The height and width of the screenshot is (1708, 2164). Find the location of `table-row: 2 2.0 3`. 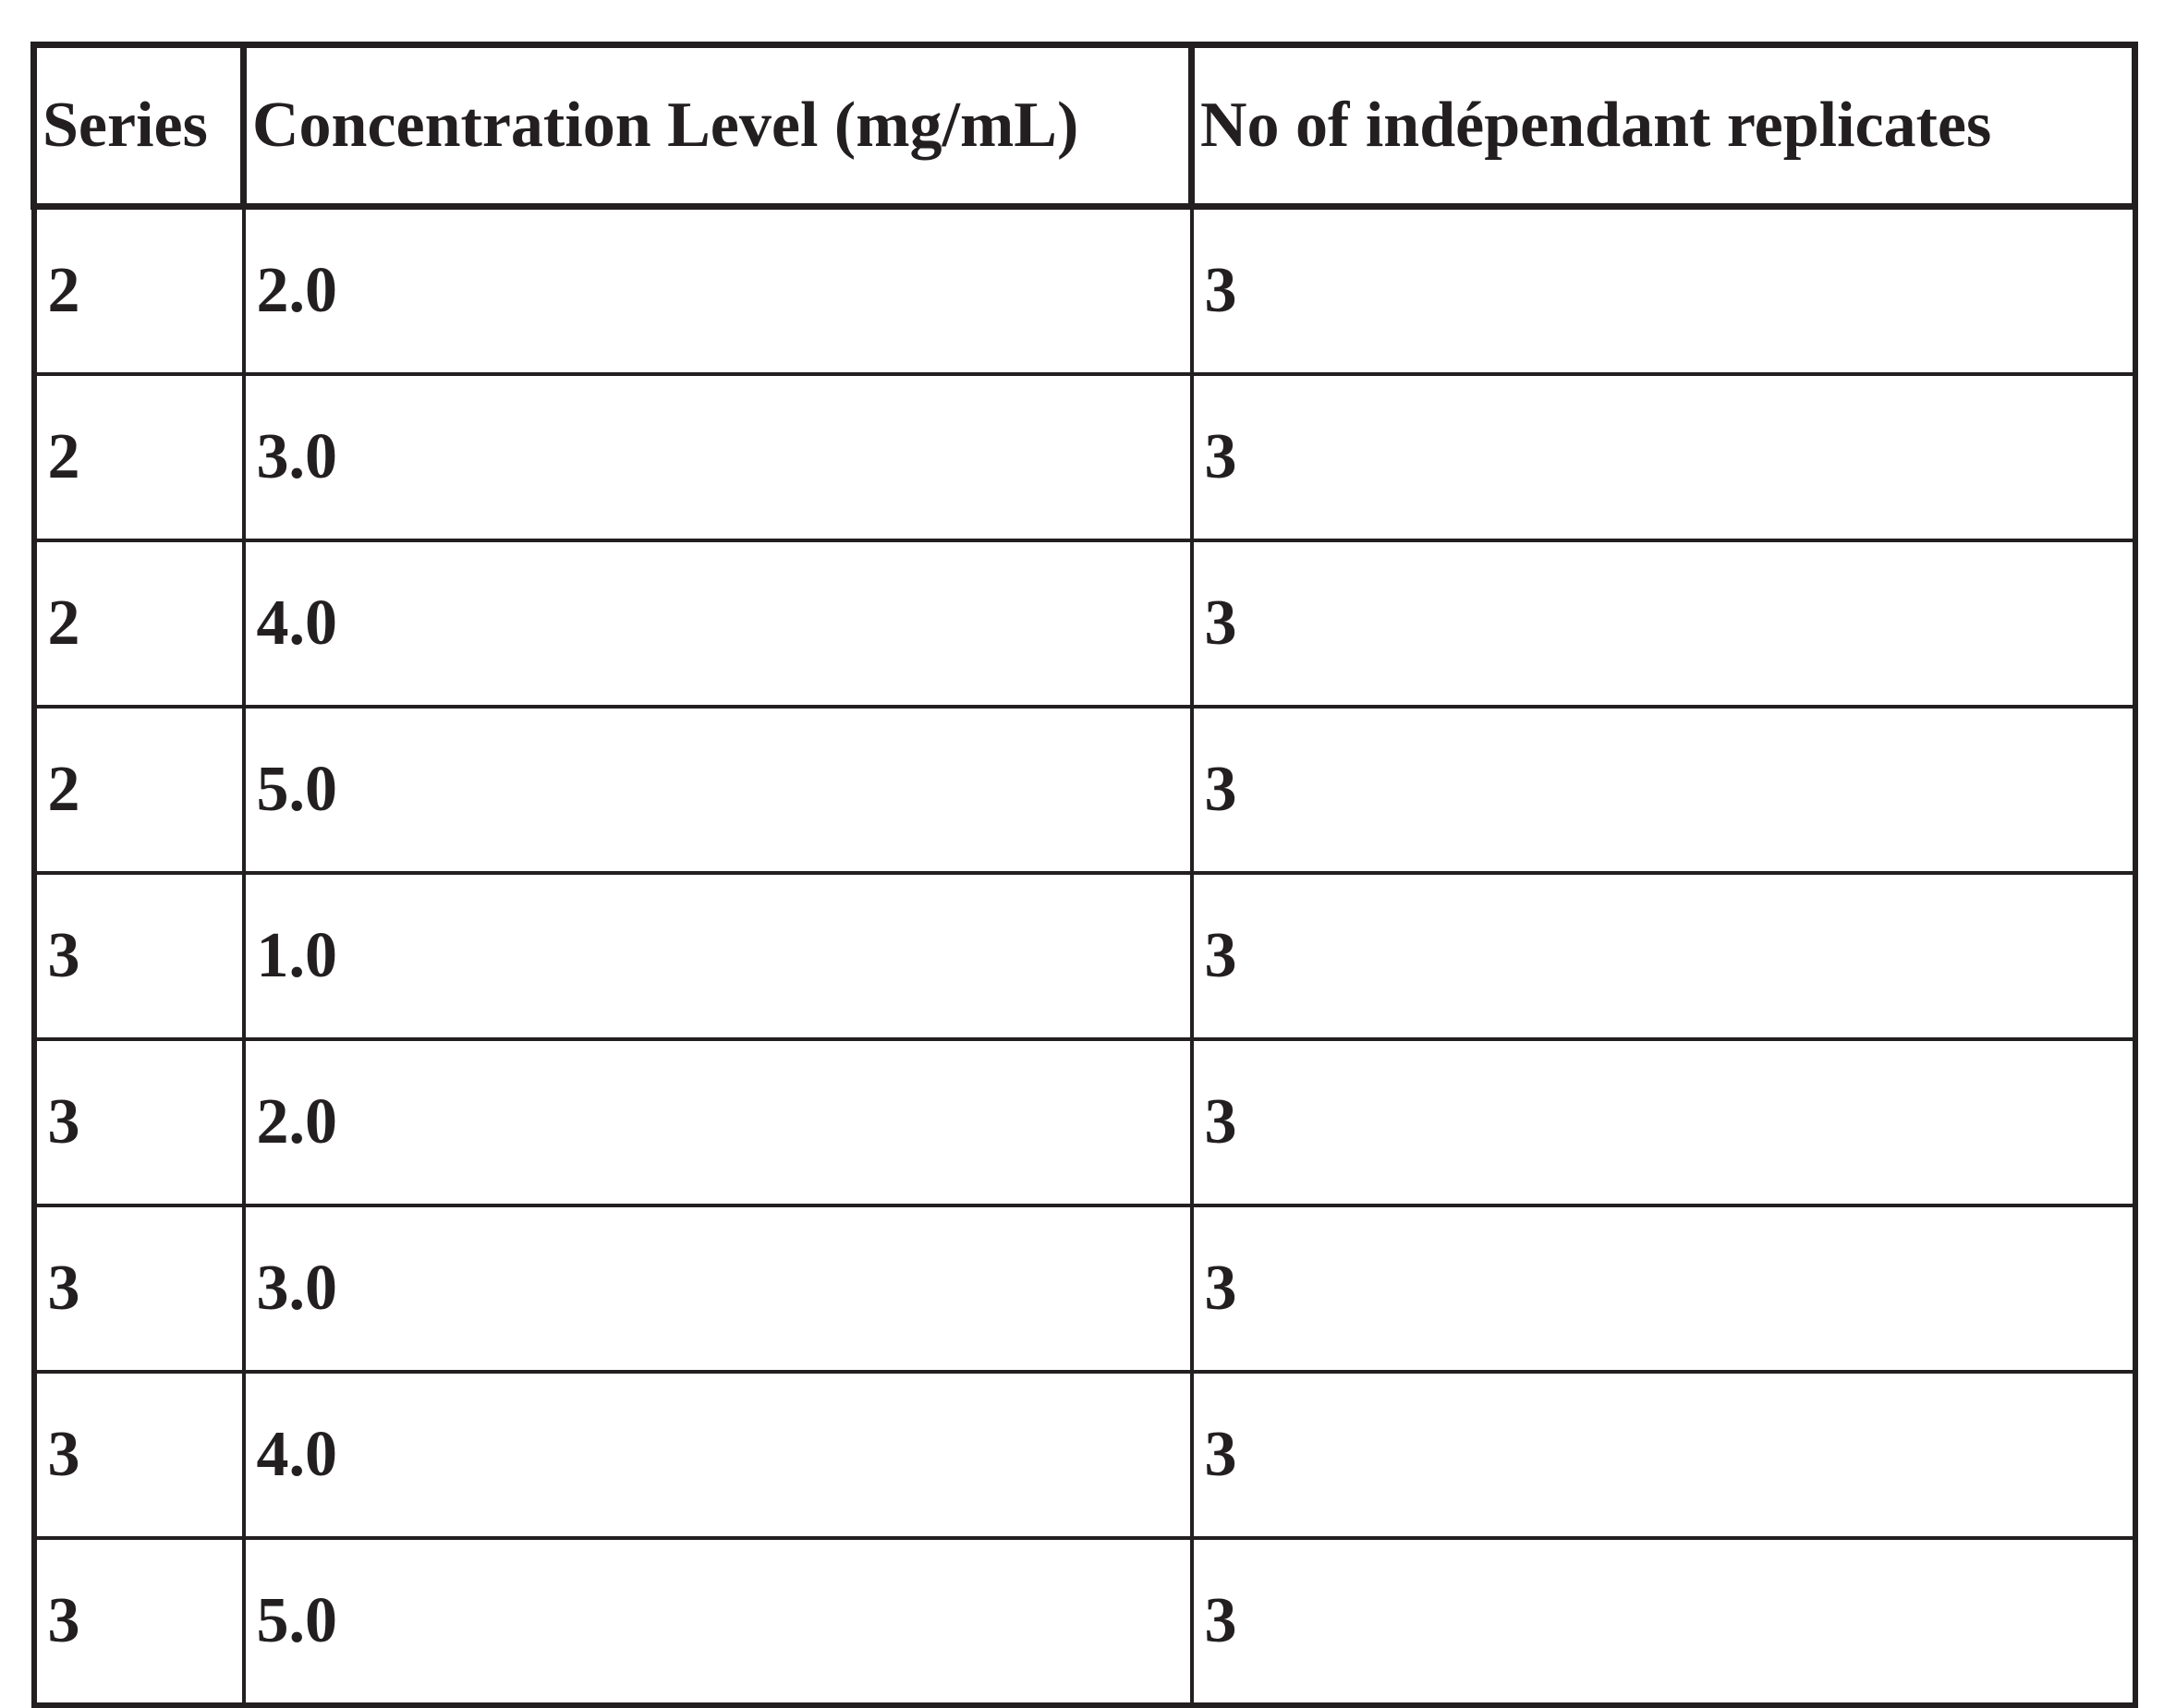

table-row: 2 2.0 3 is located at coordinates (1084, 290).